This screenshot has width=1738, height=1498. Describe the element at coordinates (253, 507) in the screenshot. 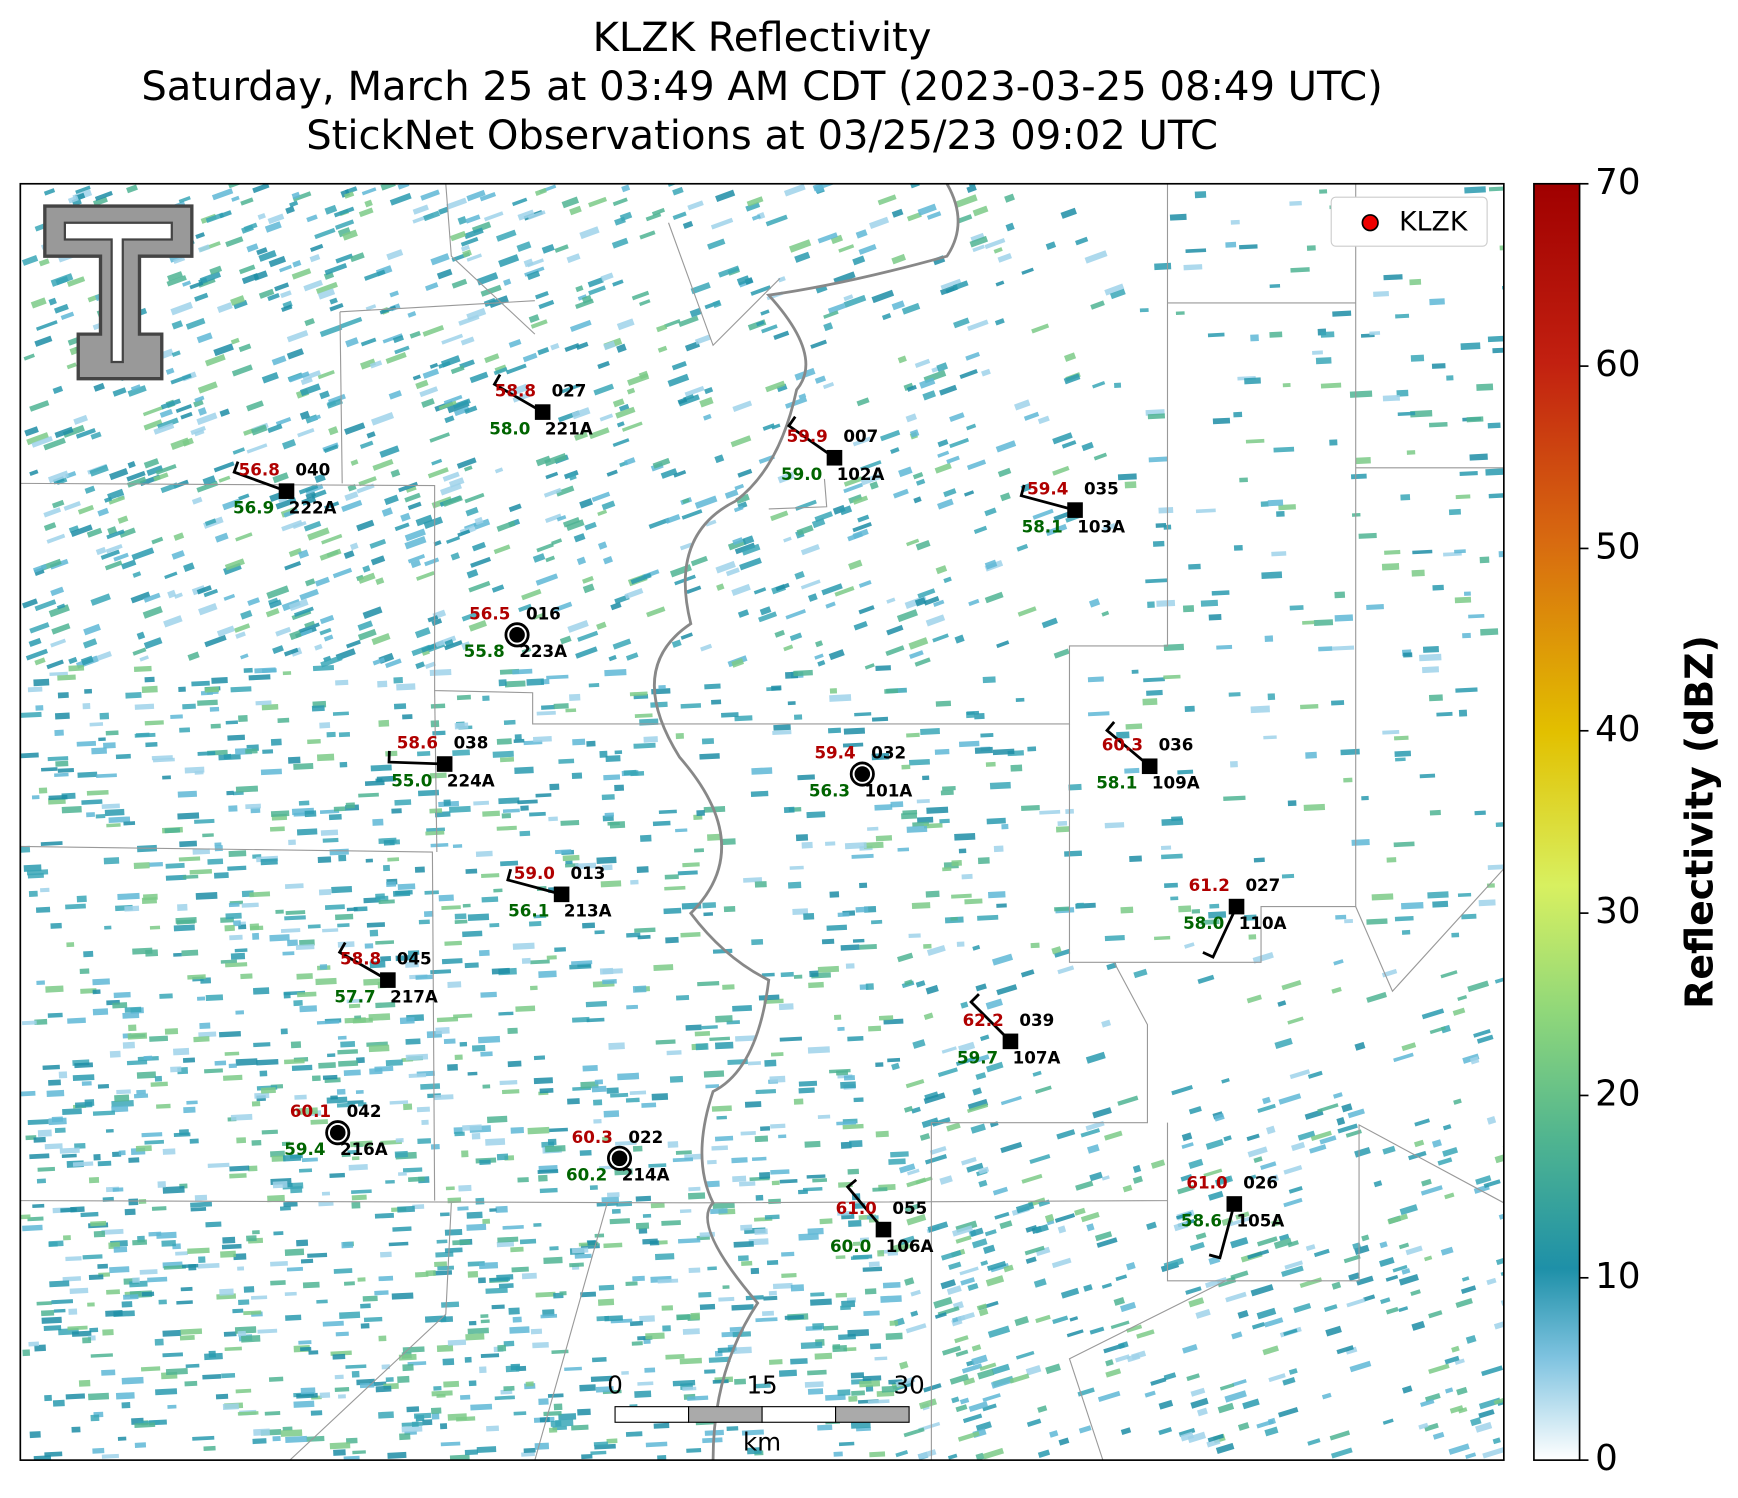

I see `dewpoint: 56.9` at that location.